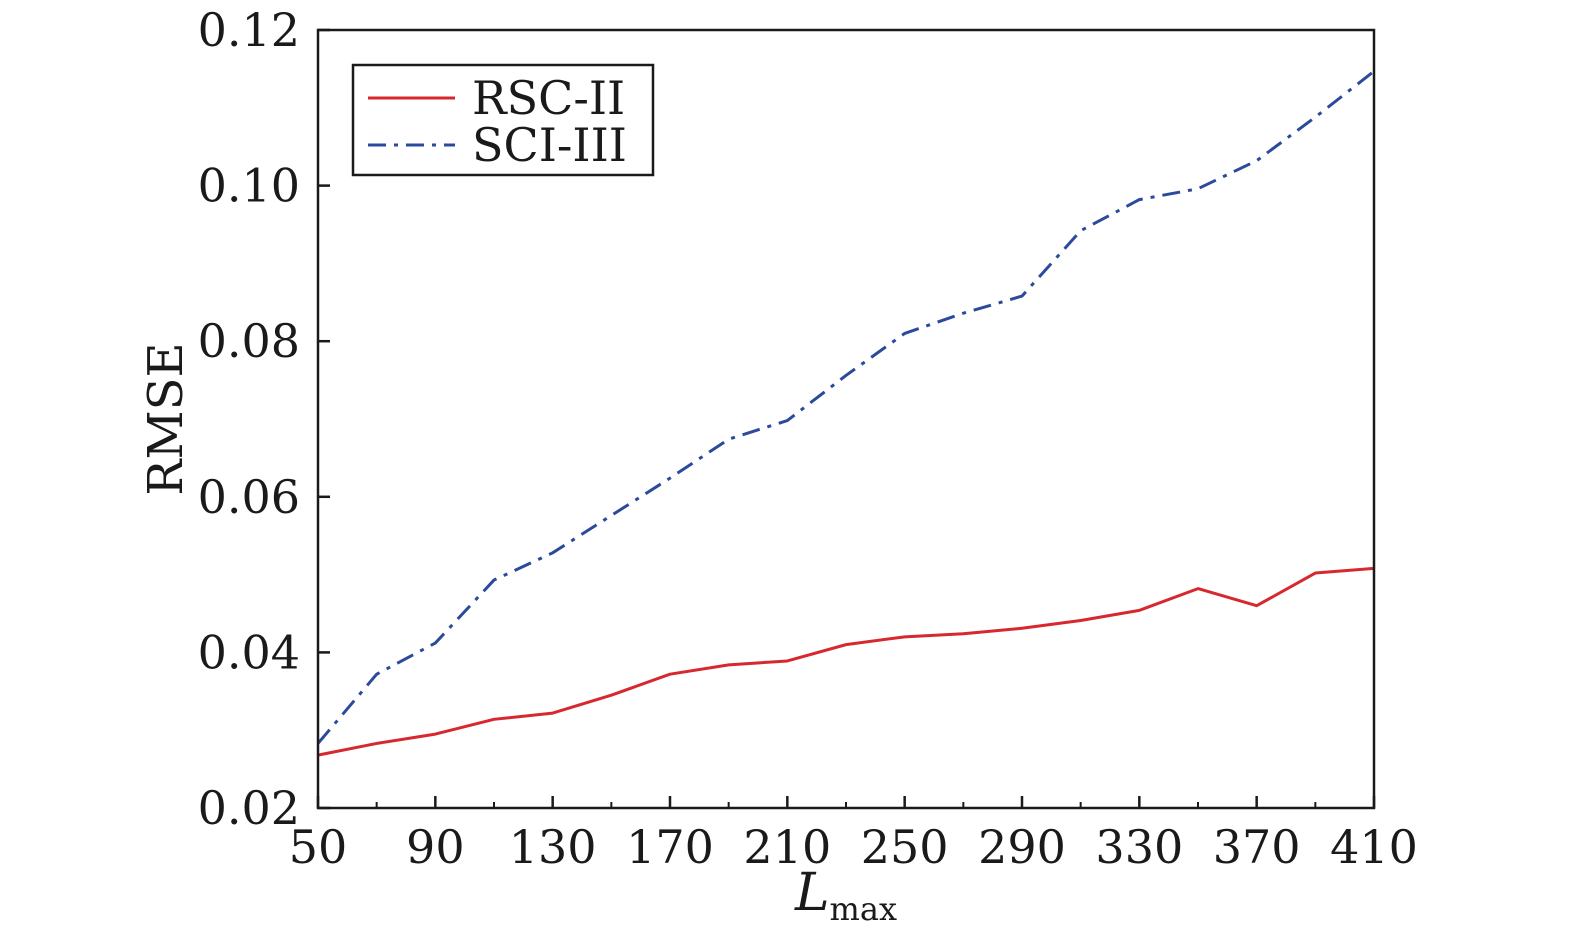 The image size is (1575, 942). I want to click on y-tick-label: 0.06, so click(249, 497).